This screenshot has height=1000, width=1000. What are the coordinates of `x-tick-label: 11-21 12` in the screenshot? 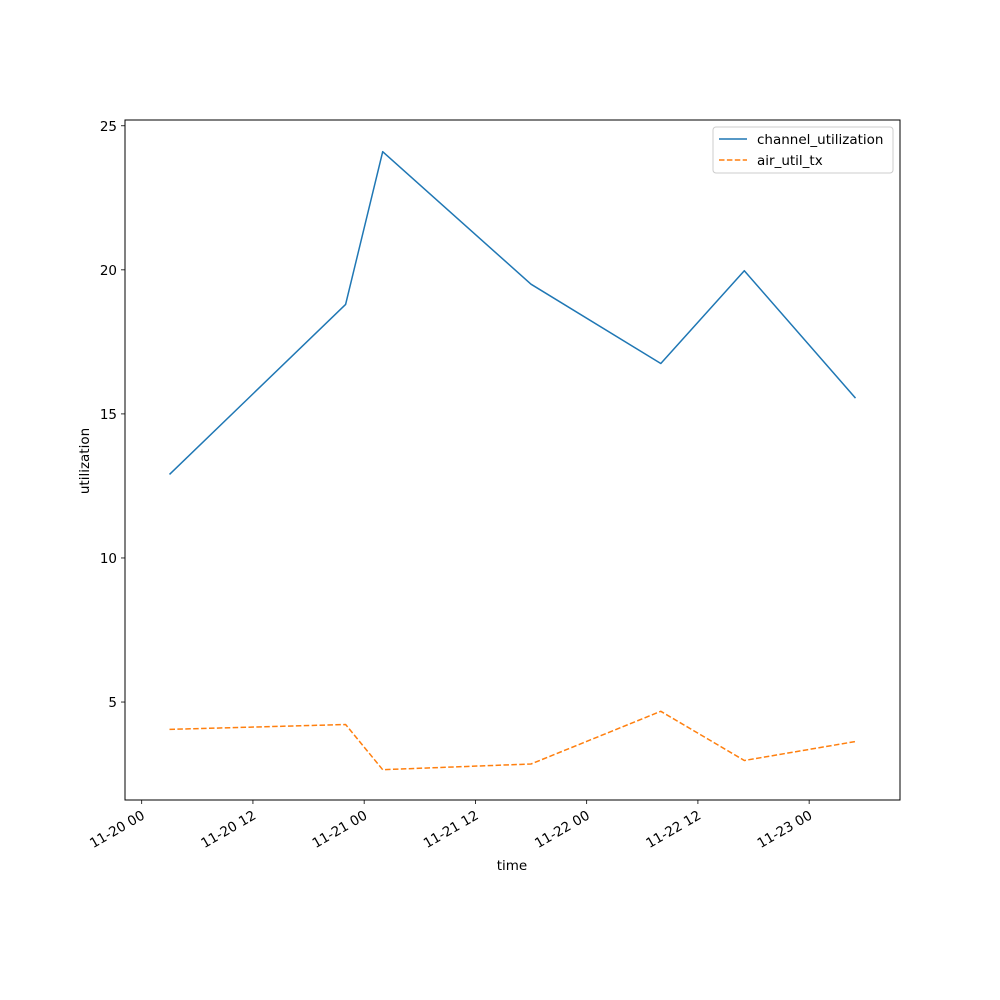 It's located at (451, 830).